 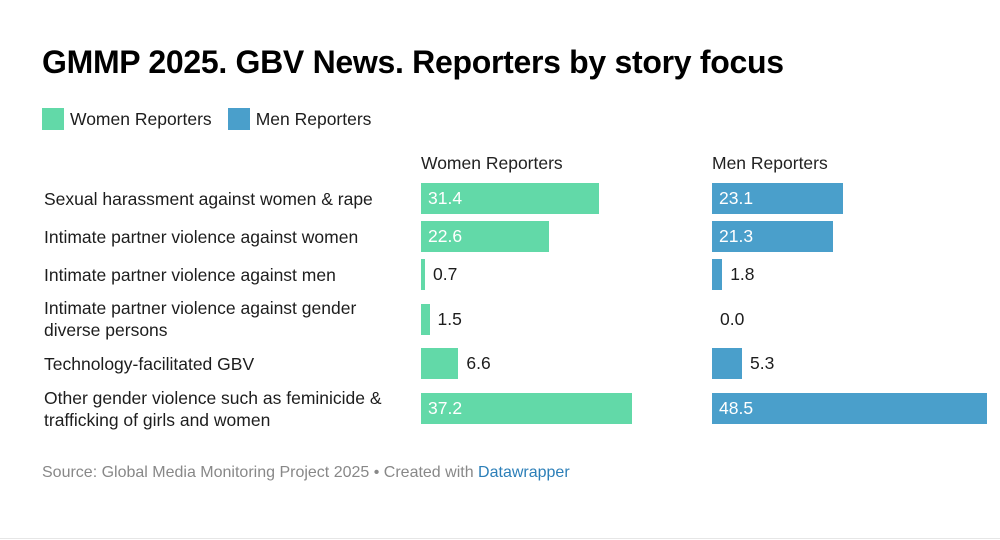 What do you see at coordinates (478, 363) in the screenshot?
I see `value-label-women-4: 6.6` at bounding box center [478, 363].